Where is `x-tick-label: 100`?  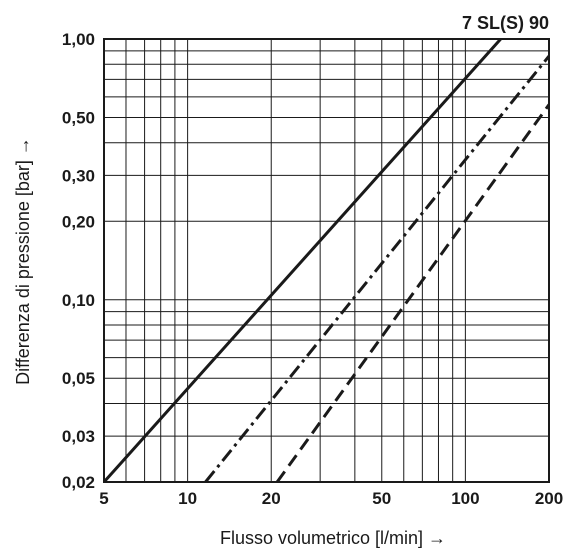
x-tick-label: 100 is located at coordinates (465, 498).